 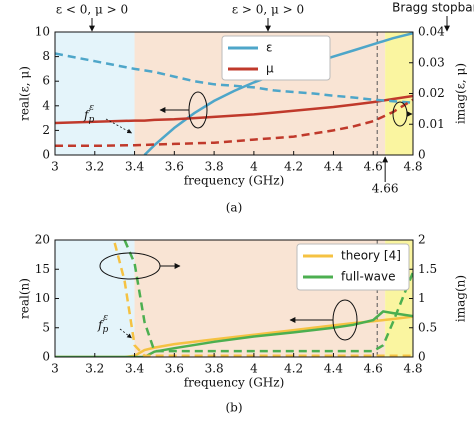 What do you see at coordinates (92, 10) in the screenshot?
I see `region-label: ε < 0, μ > 0` at bounding box center [92, 10].